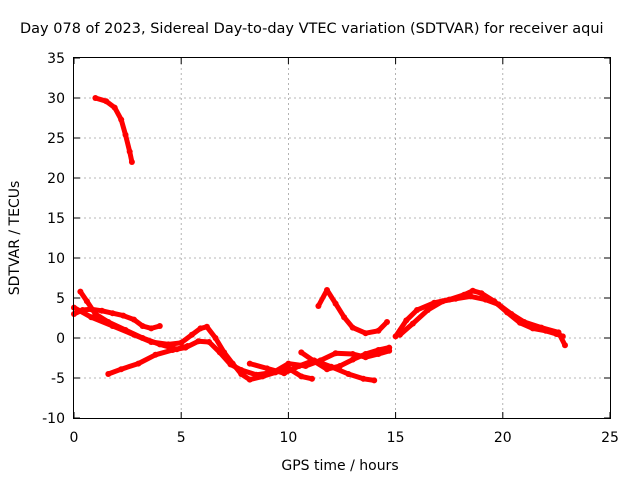 The image size is (640, 480). I want to click on y-tick-label: 5, so click(60, 299).